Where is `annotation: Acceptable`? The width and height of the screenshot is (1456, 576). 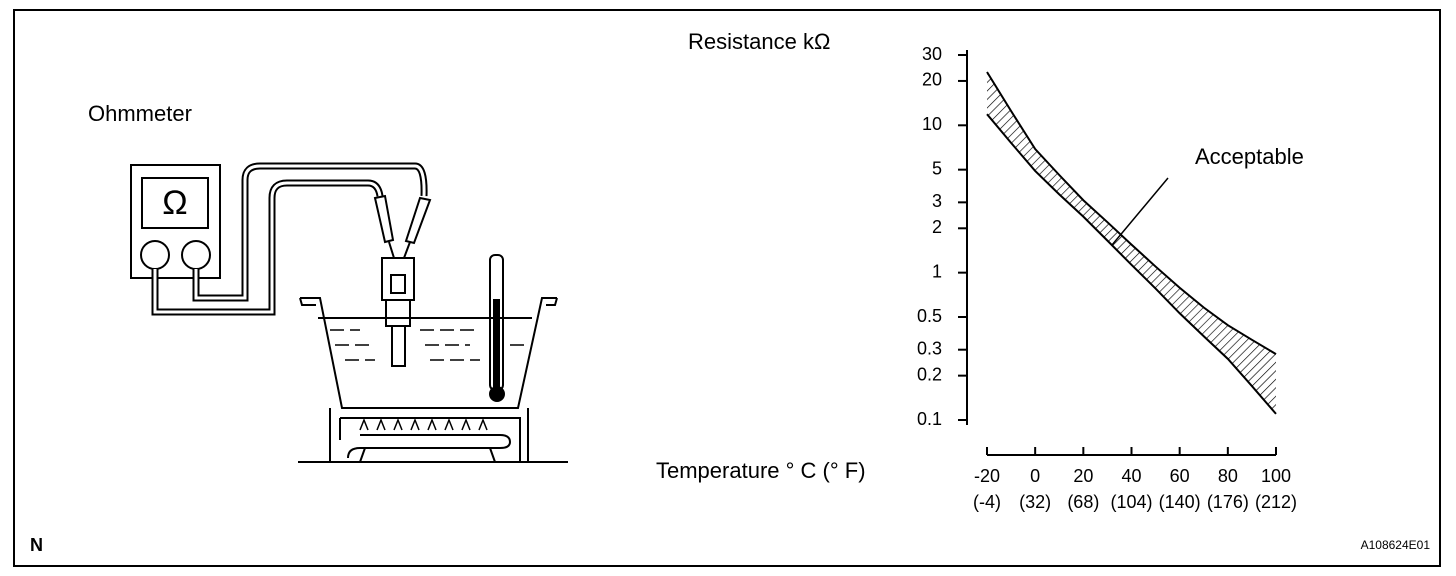 annotation: Acceptable is located at coordinates (1249, 156).